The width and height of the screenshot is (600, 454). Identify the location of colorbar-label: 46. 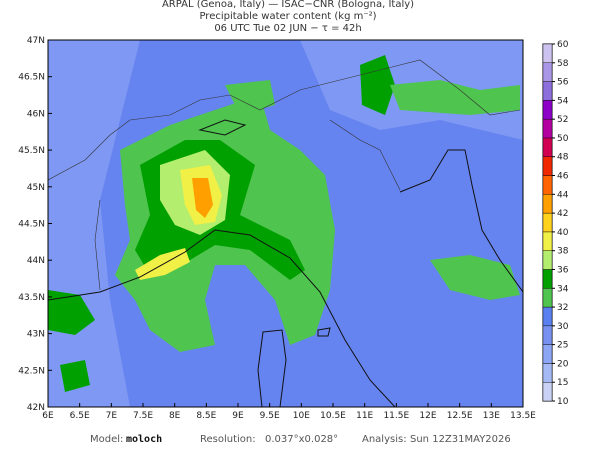
(563, 177).